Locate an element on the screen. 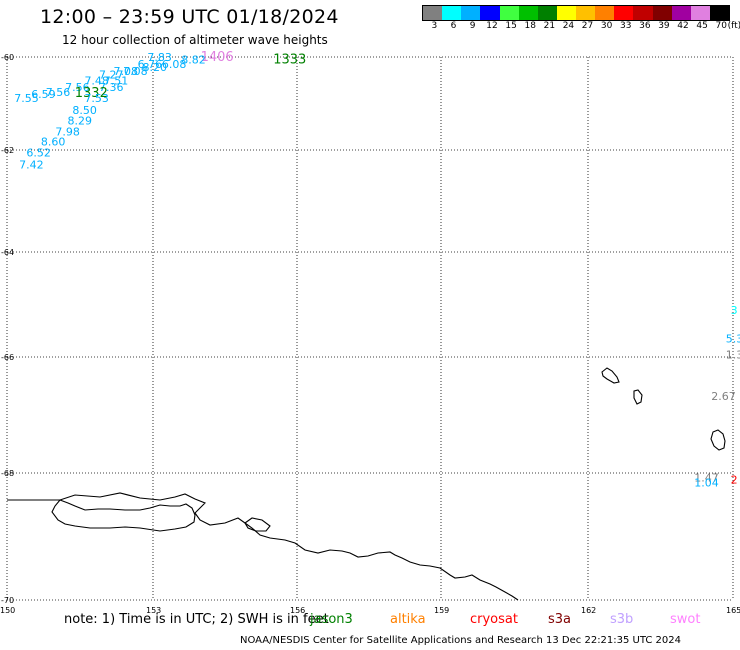  scale-label-3: 3 is located at coordinates (434, 26).